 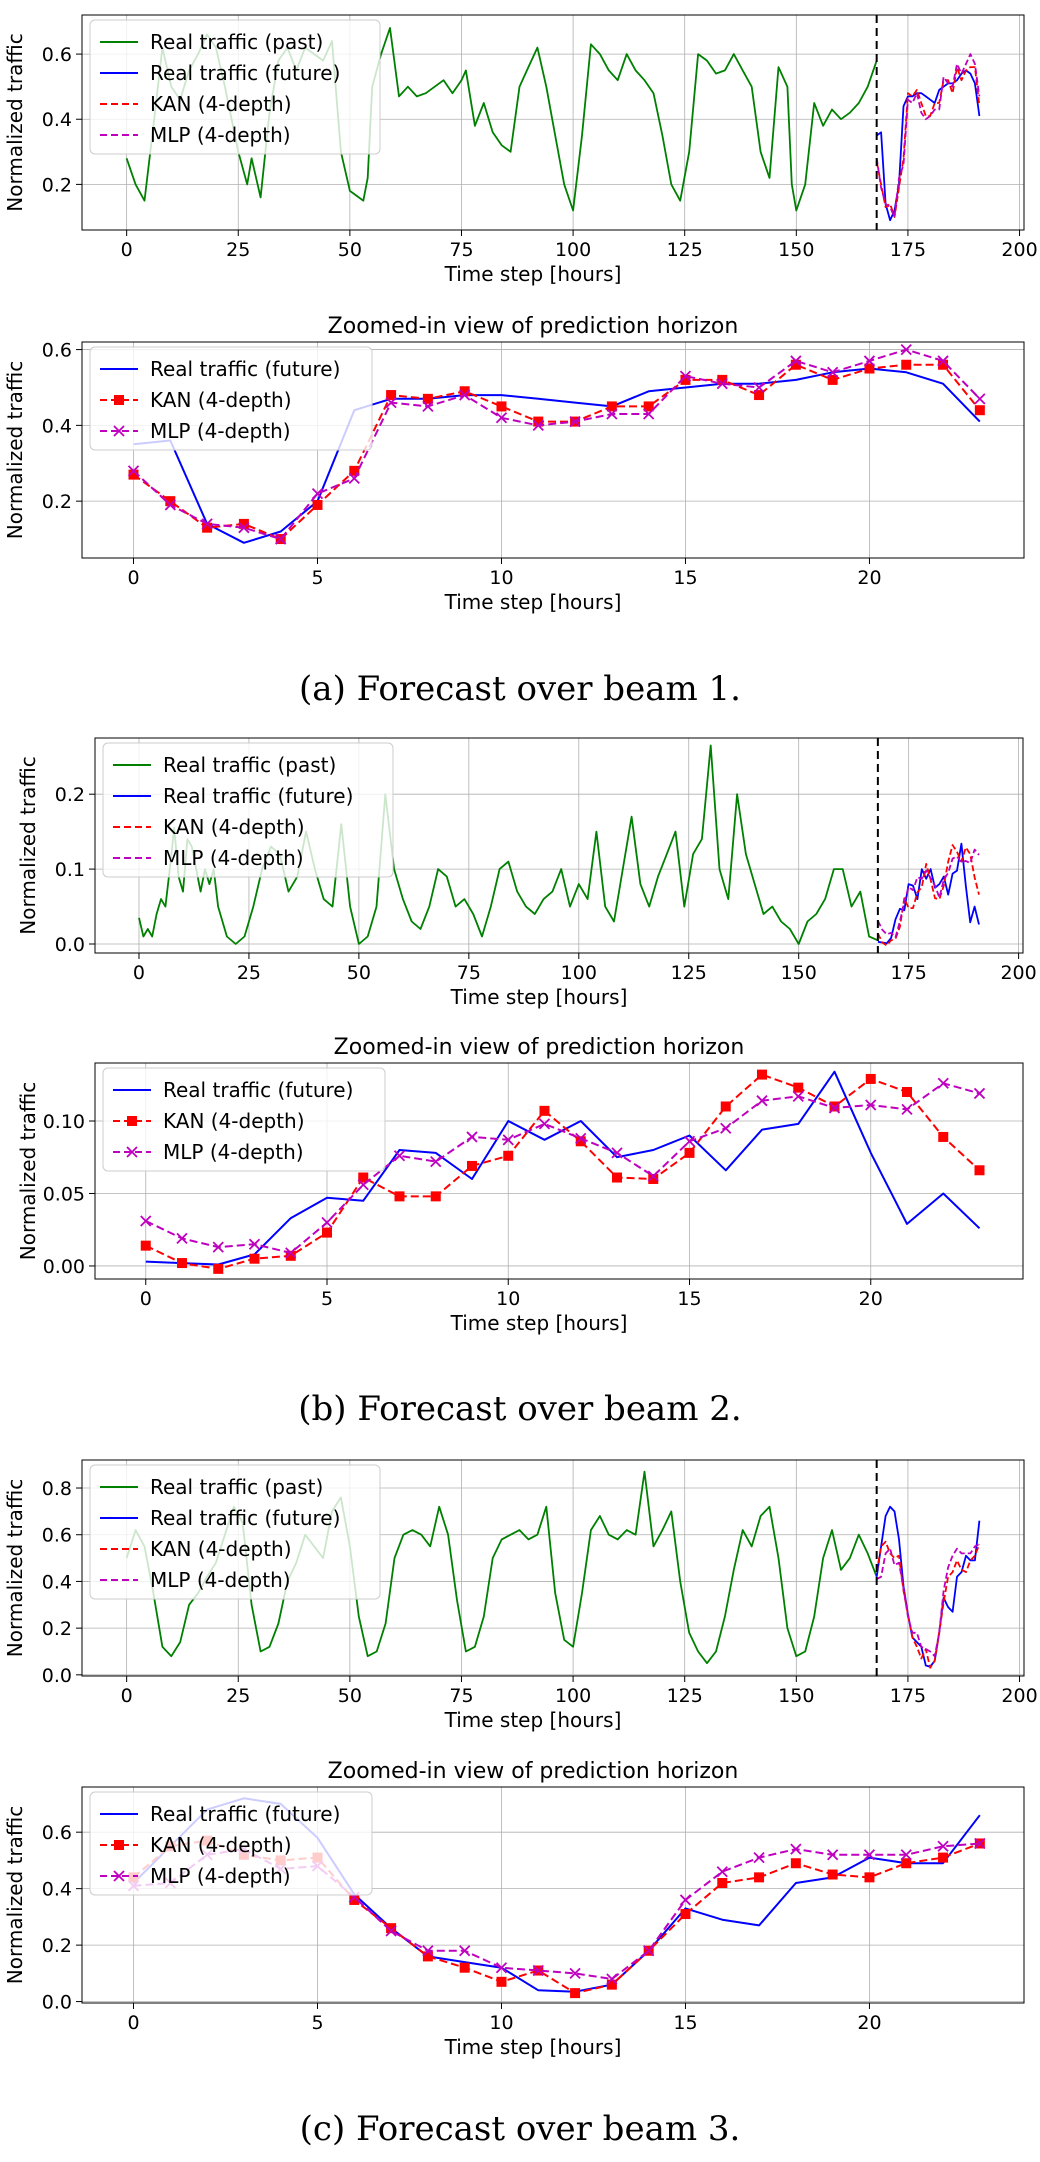 What do you see at coordinates (64, 1194) in the screenshot?
I see `y-tick-label: 0.05` at bounding box center [64, 1194].